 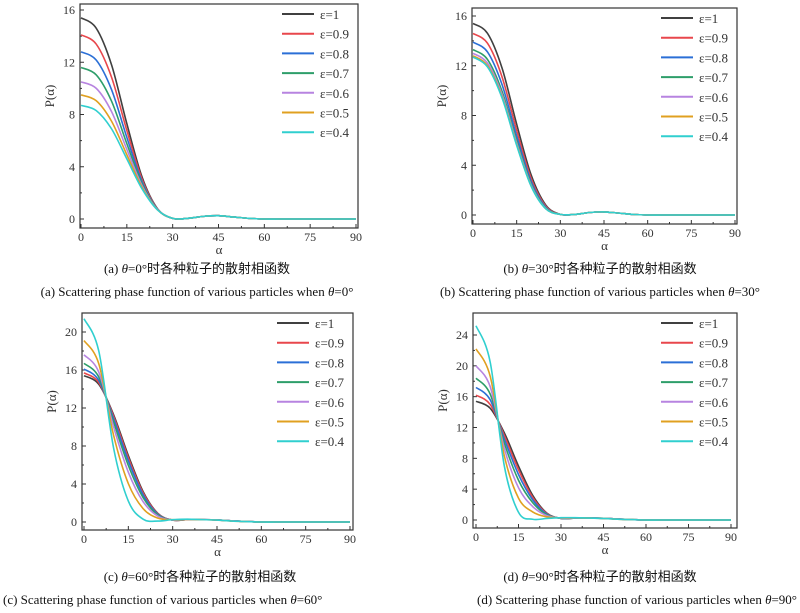 What do you see at coordinates (462, 335) in the screenshot?
I see `y-tick-label: 24` at bounding box center [462, 335].